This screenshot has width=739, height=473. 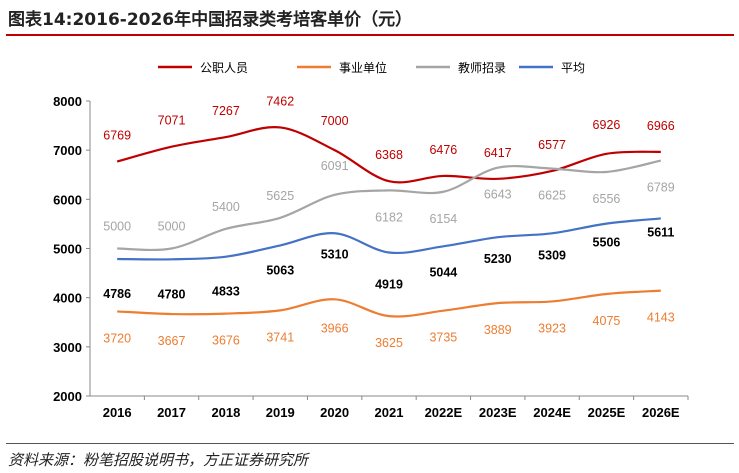 I want to click on y-tick-label: 4000, so click(x=67, y=298).